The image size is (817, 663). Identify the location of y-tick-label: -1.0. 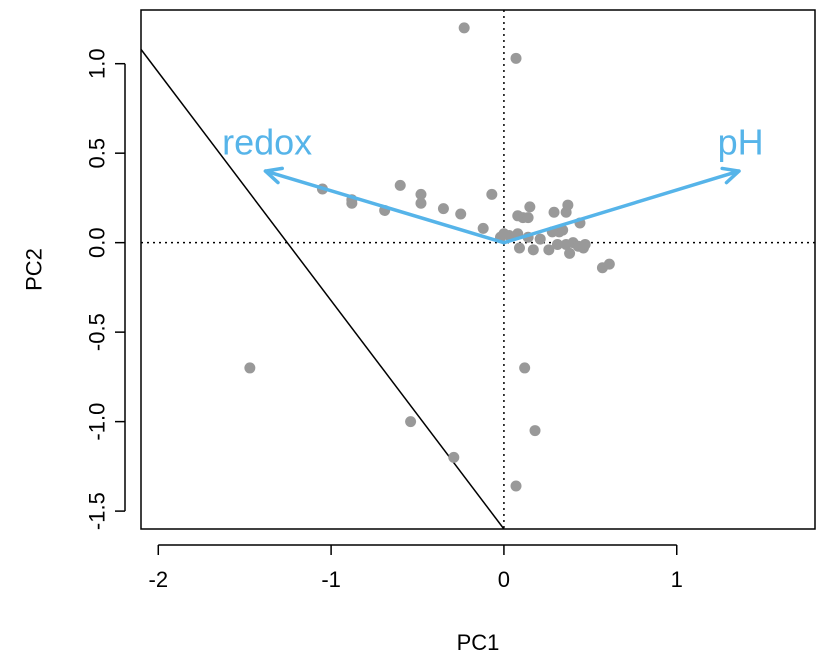
(97, 422).